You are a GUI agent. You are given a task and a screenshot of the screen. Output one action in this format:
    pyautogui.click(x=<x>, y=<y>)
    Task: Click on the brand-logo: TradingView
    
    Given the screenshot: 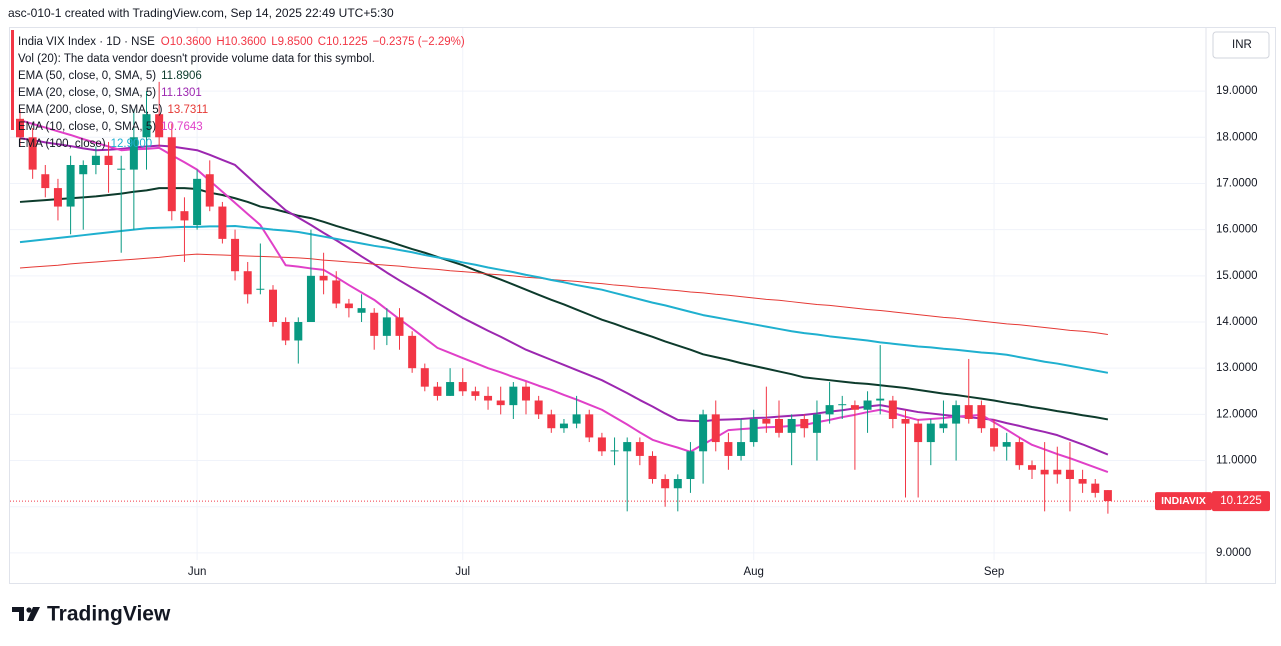 What is the action you would take?
    pyautogui.click(x=91, y=614)
    